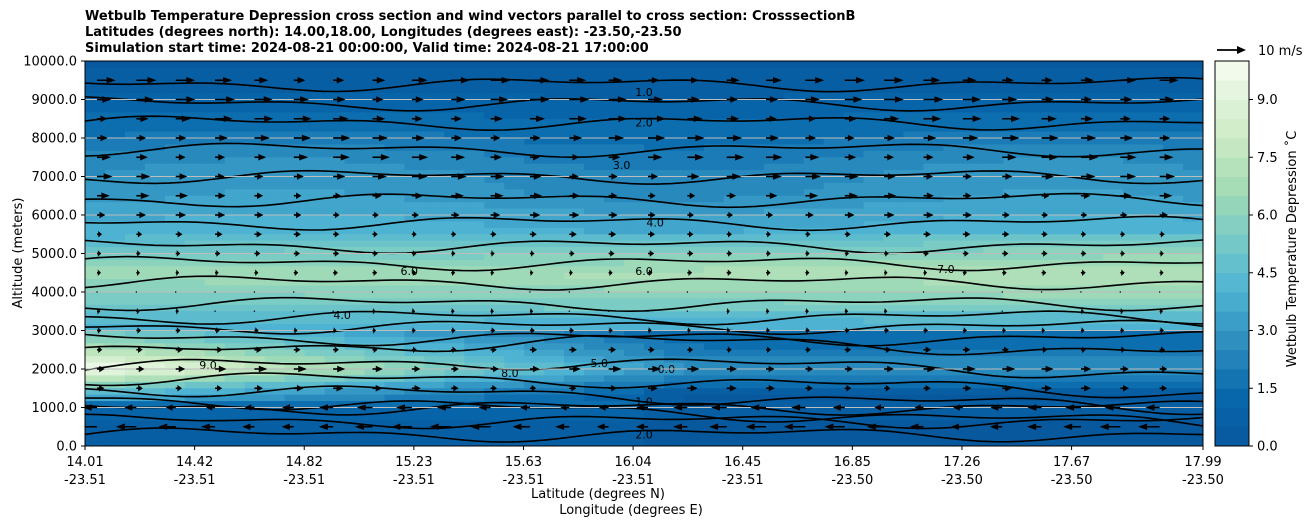 The height and width of the screenshot is (526, 1312). What do you see at coordinates (1267, 158) in the screenshot?
I see `colorbar-tick-label: 7.5` at bounding box center [1267, 158].